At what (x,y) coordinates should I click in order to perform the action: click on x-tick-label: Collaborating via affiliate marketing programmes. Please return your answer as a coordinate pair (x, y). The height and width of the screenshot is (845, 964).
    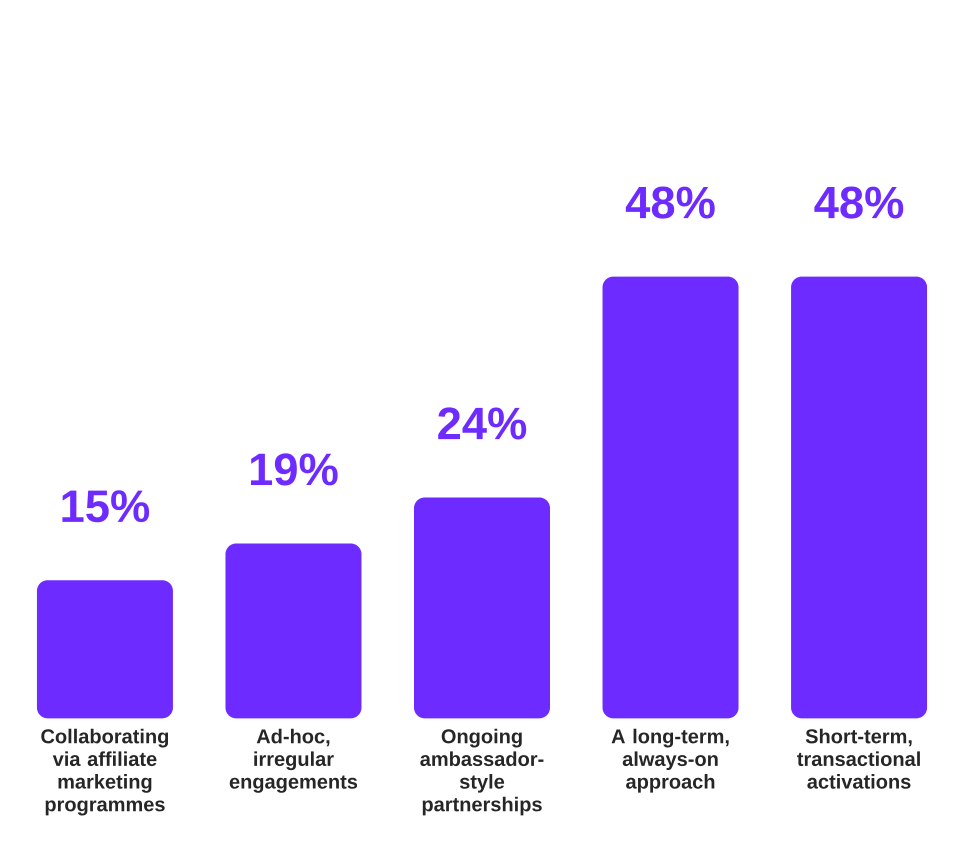
    Looking at the image, I should click on (104, 772).